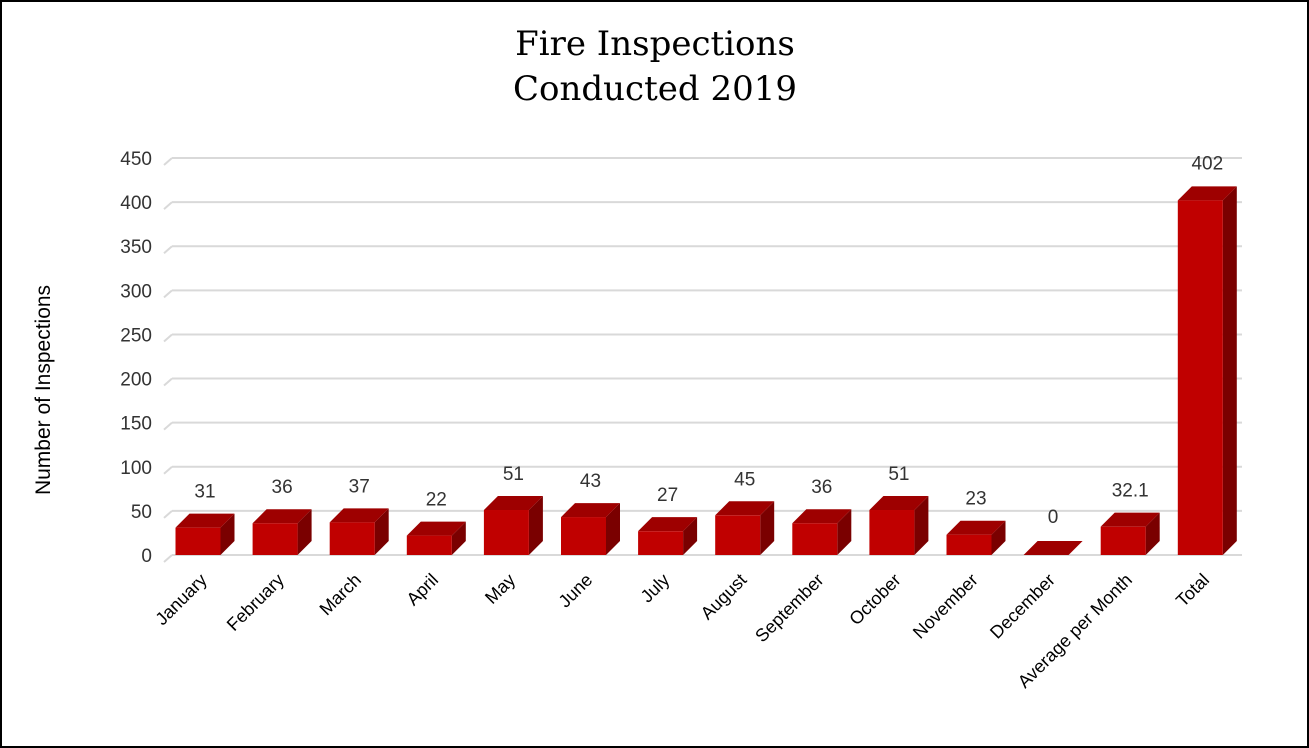  I want to click on data-label: 27, so click(667, 495).